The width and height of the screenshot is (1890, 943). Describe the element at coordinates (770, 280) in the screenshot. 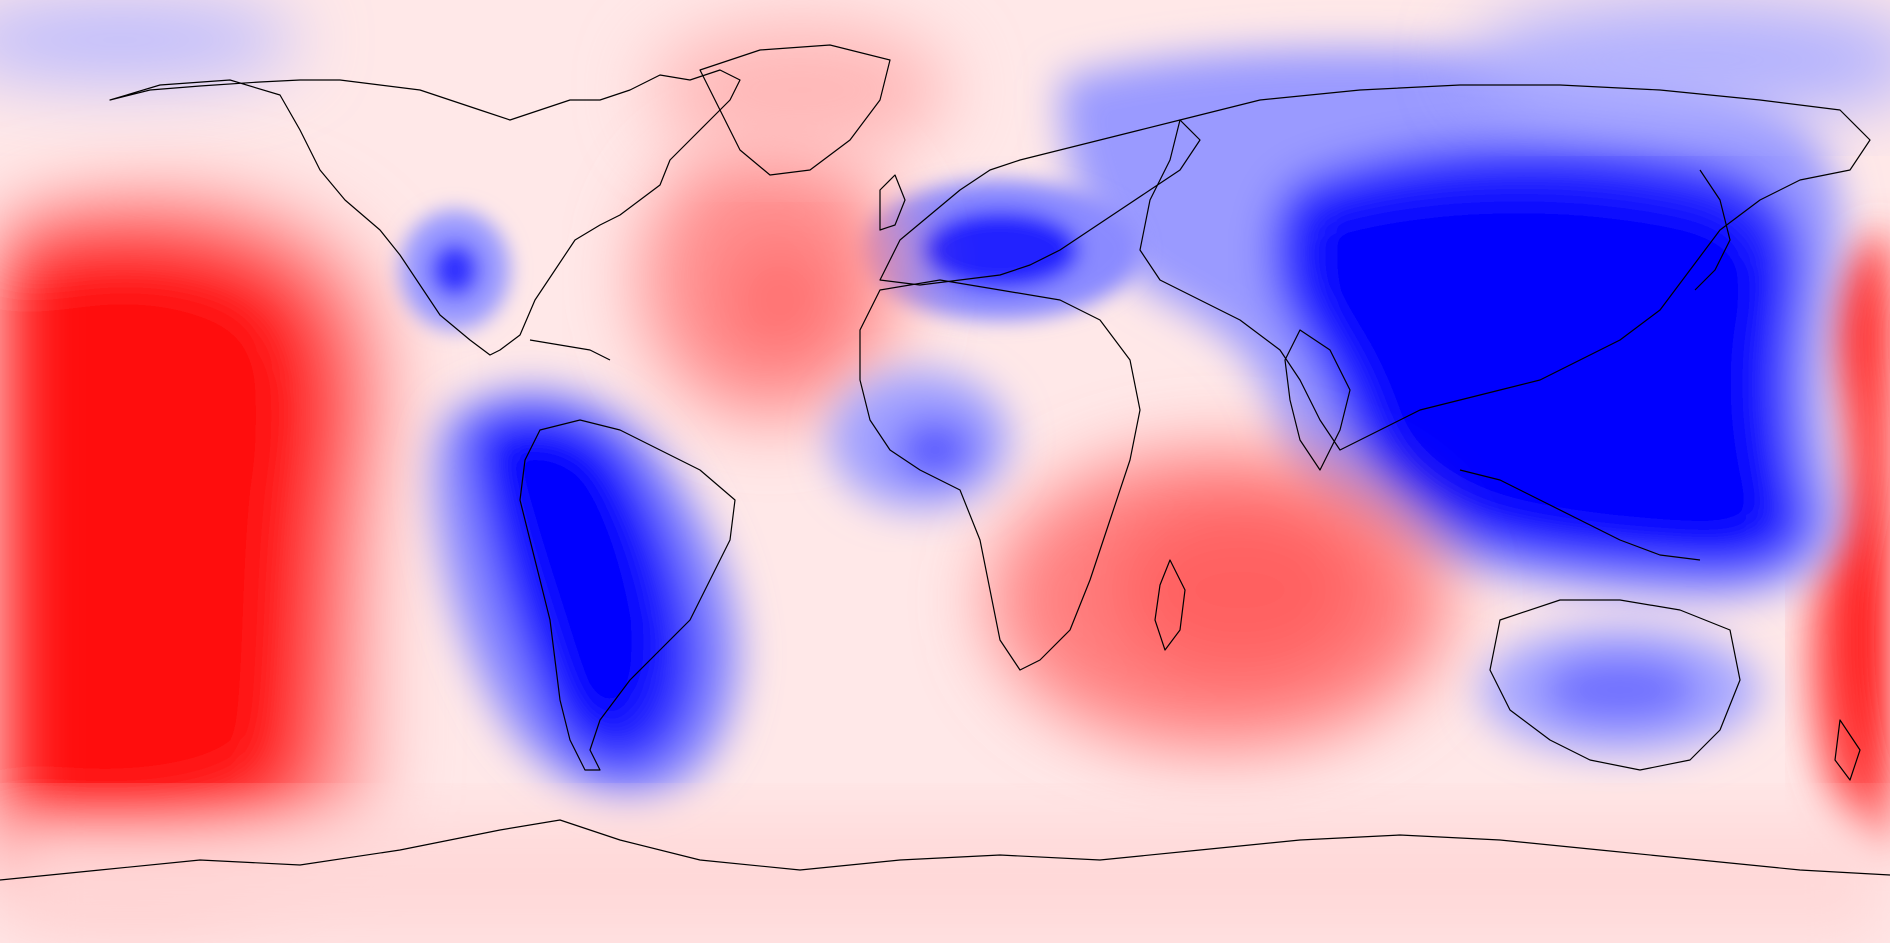

I see `north-atlantic-positive` at that location.